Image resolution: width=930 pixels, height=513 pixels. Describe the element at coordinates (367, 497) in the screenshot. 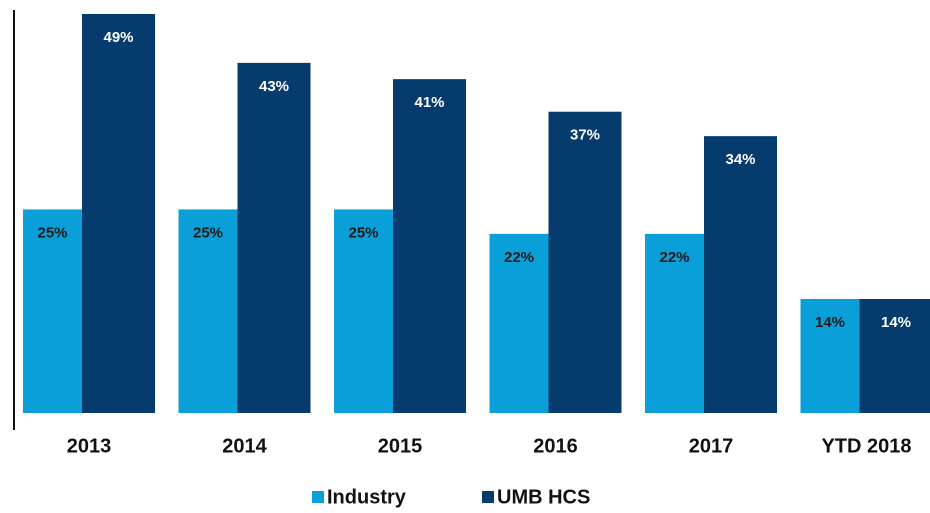

I see `legend-label: Industry` at that location.